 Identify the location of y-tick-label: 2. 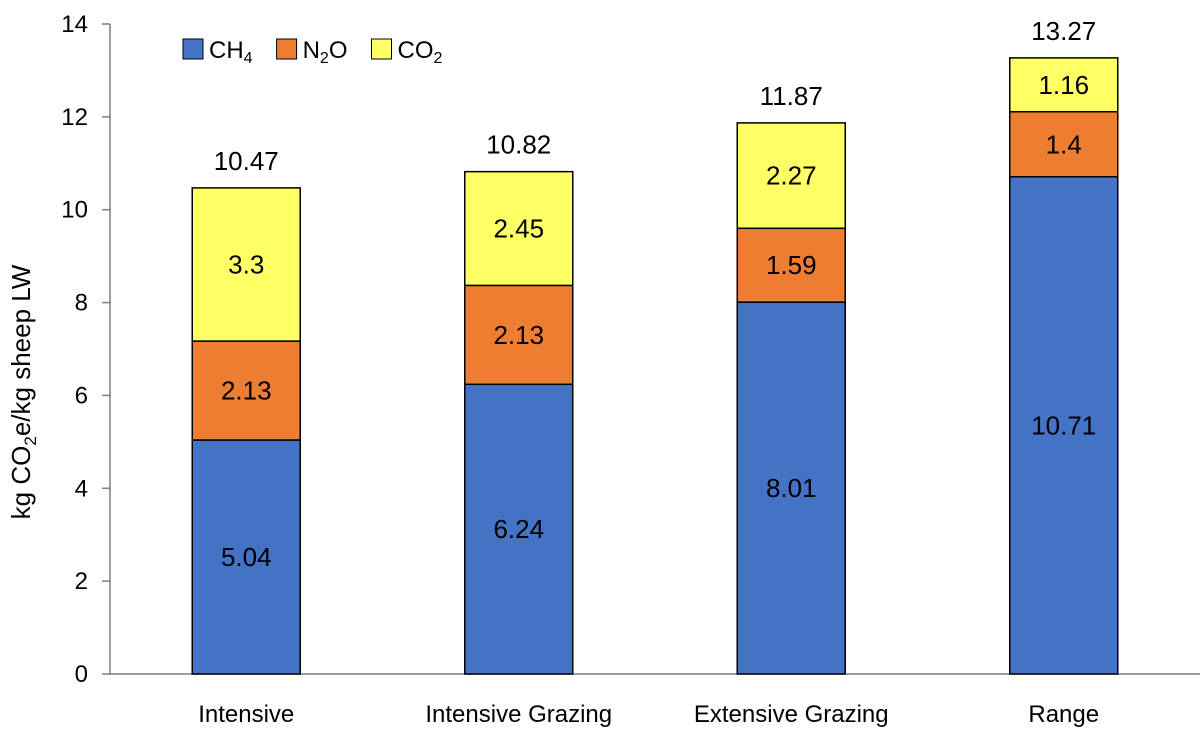
(81, 581).